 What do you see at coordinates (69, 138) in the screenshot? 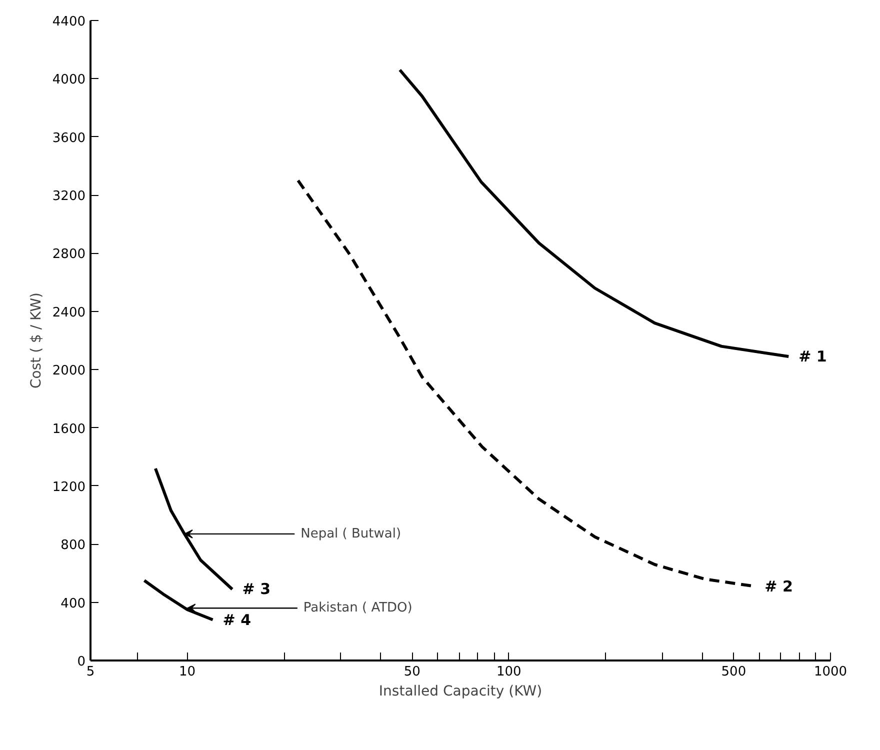
I see `y-tick-label: 3600` at bounding box center [69, 138].